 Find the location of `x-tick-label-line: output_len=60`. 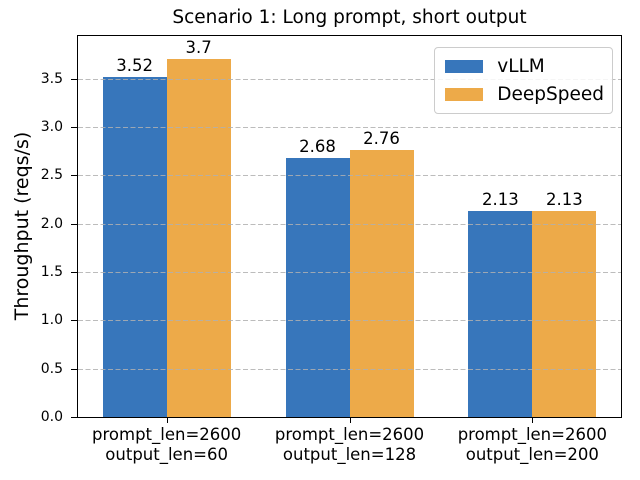

x-tick-label-line: output_len=60 is located at coordinates (166, 454).